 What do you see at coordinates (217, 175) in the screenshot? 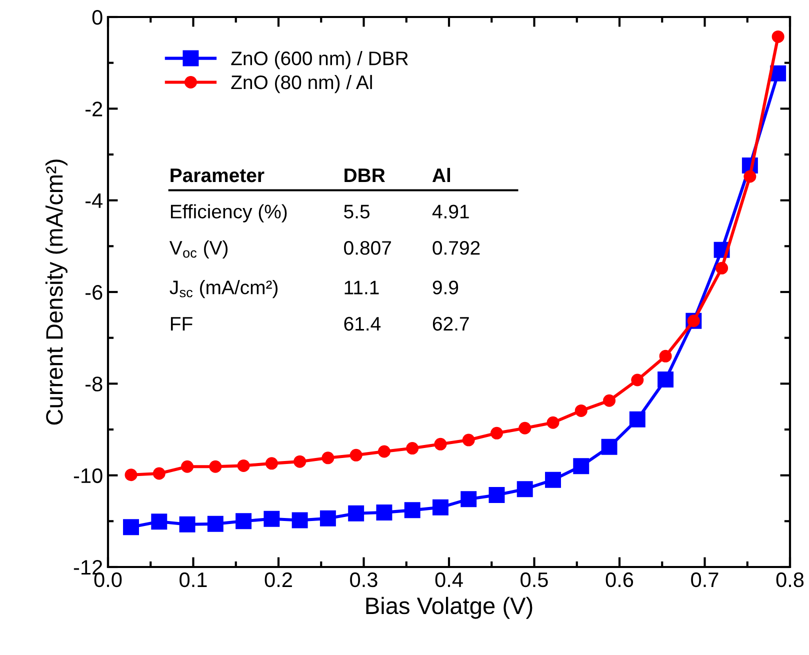
I see `annotation: Parameter` at bounding box center [217, 175].